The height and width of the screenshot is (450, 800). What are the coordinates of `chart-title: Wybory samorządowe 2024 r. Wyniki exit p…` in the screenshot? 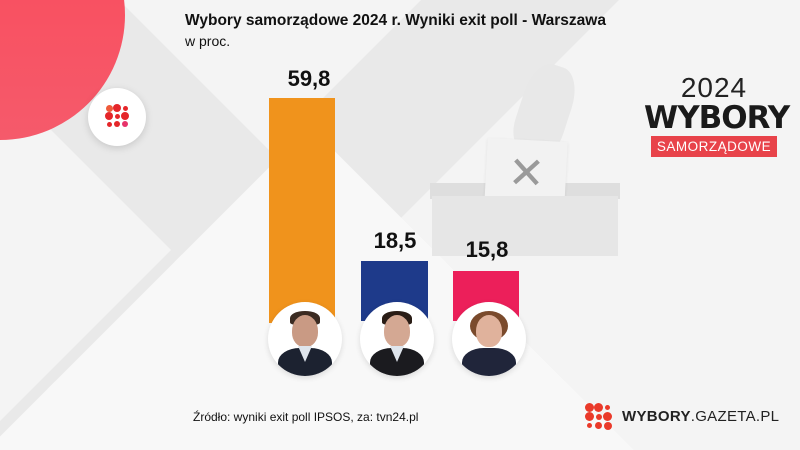 It's located at (395, 20).